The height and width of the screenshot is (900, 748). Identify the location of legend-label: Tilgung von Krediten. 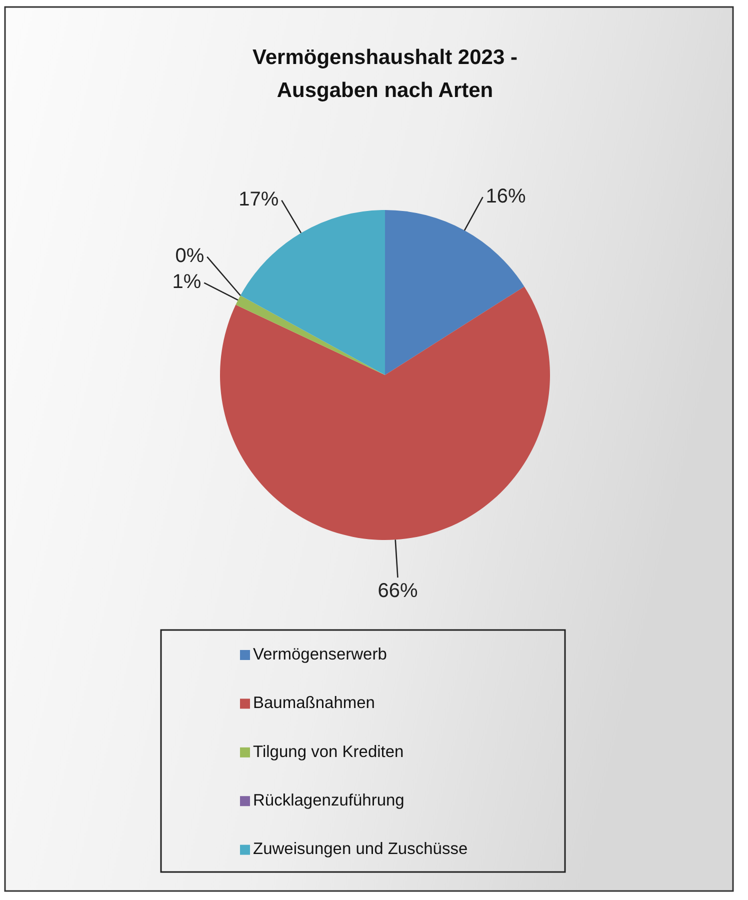
(328, 751).